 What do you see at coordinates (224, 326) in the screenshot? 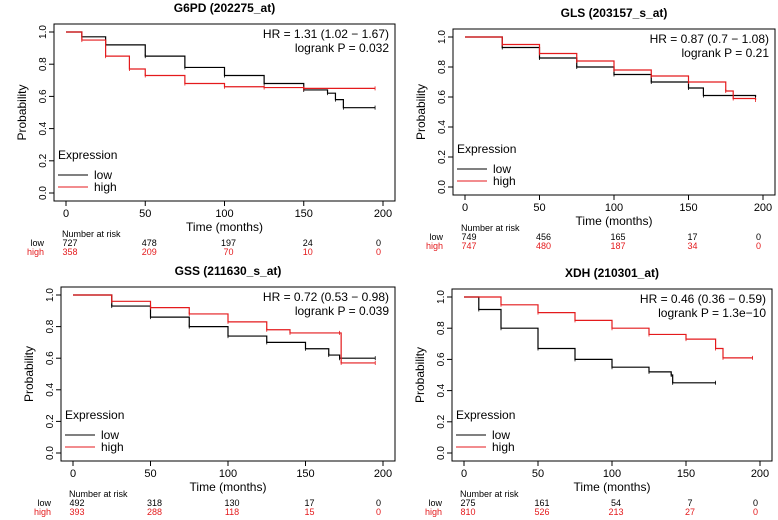
I see `survival-curve-low` at bounding box center [224, 326].